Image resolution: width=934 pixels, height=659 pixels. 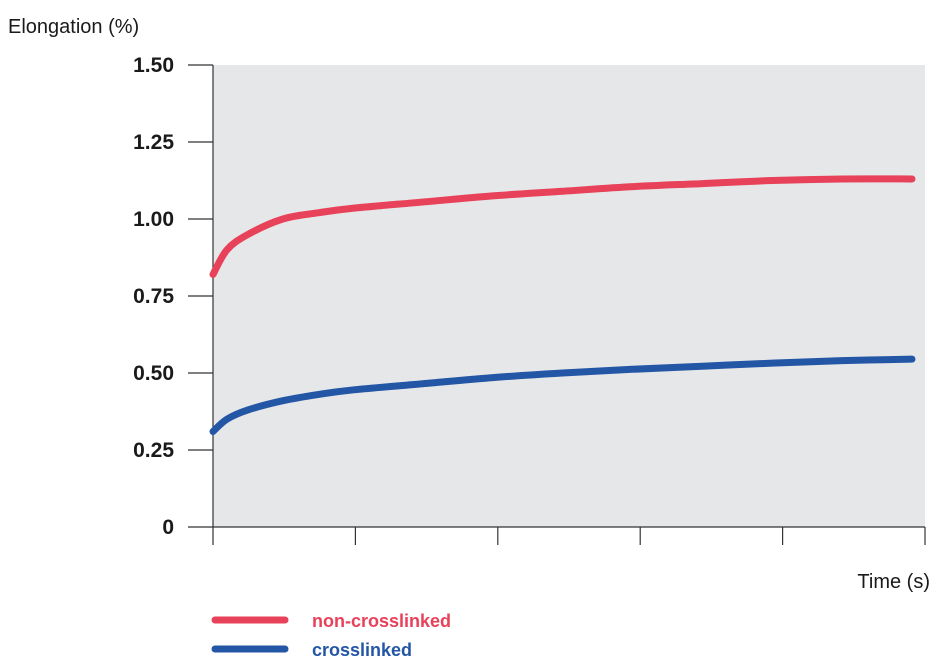 I want to click on legend-label: non-crosslinked, so click(x=381, y=621).